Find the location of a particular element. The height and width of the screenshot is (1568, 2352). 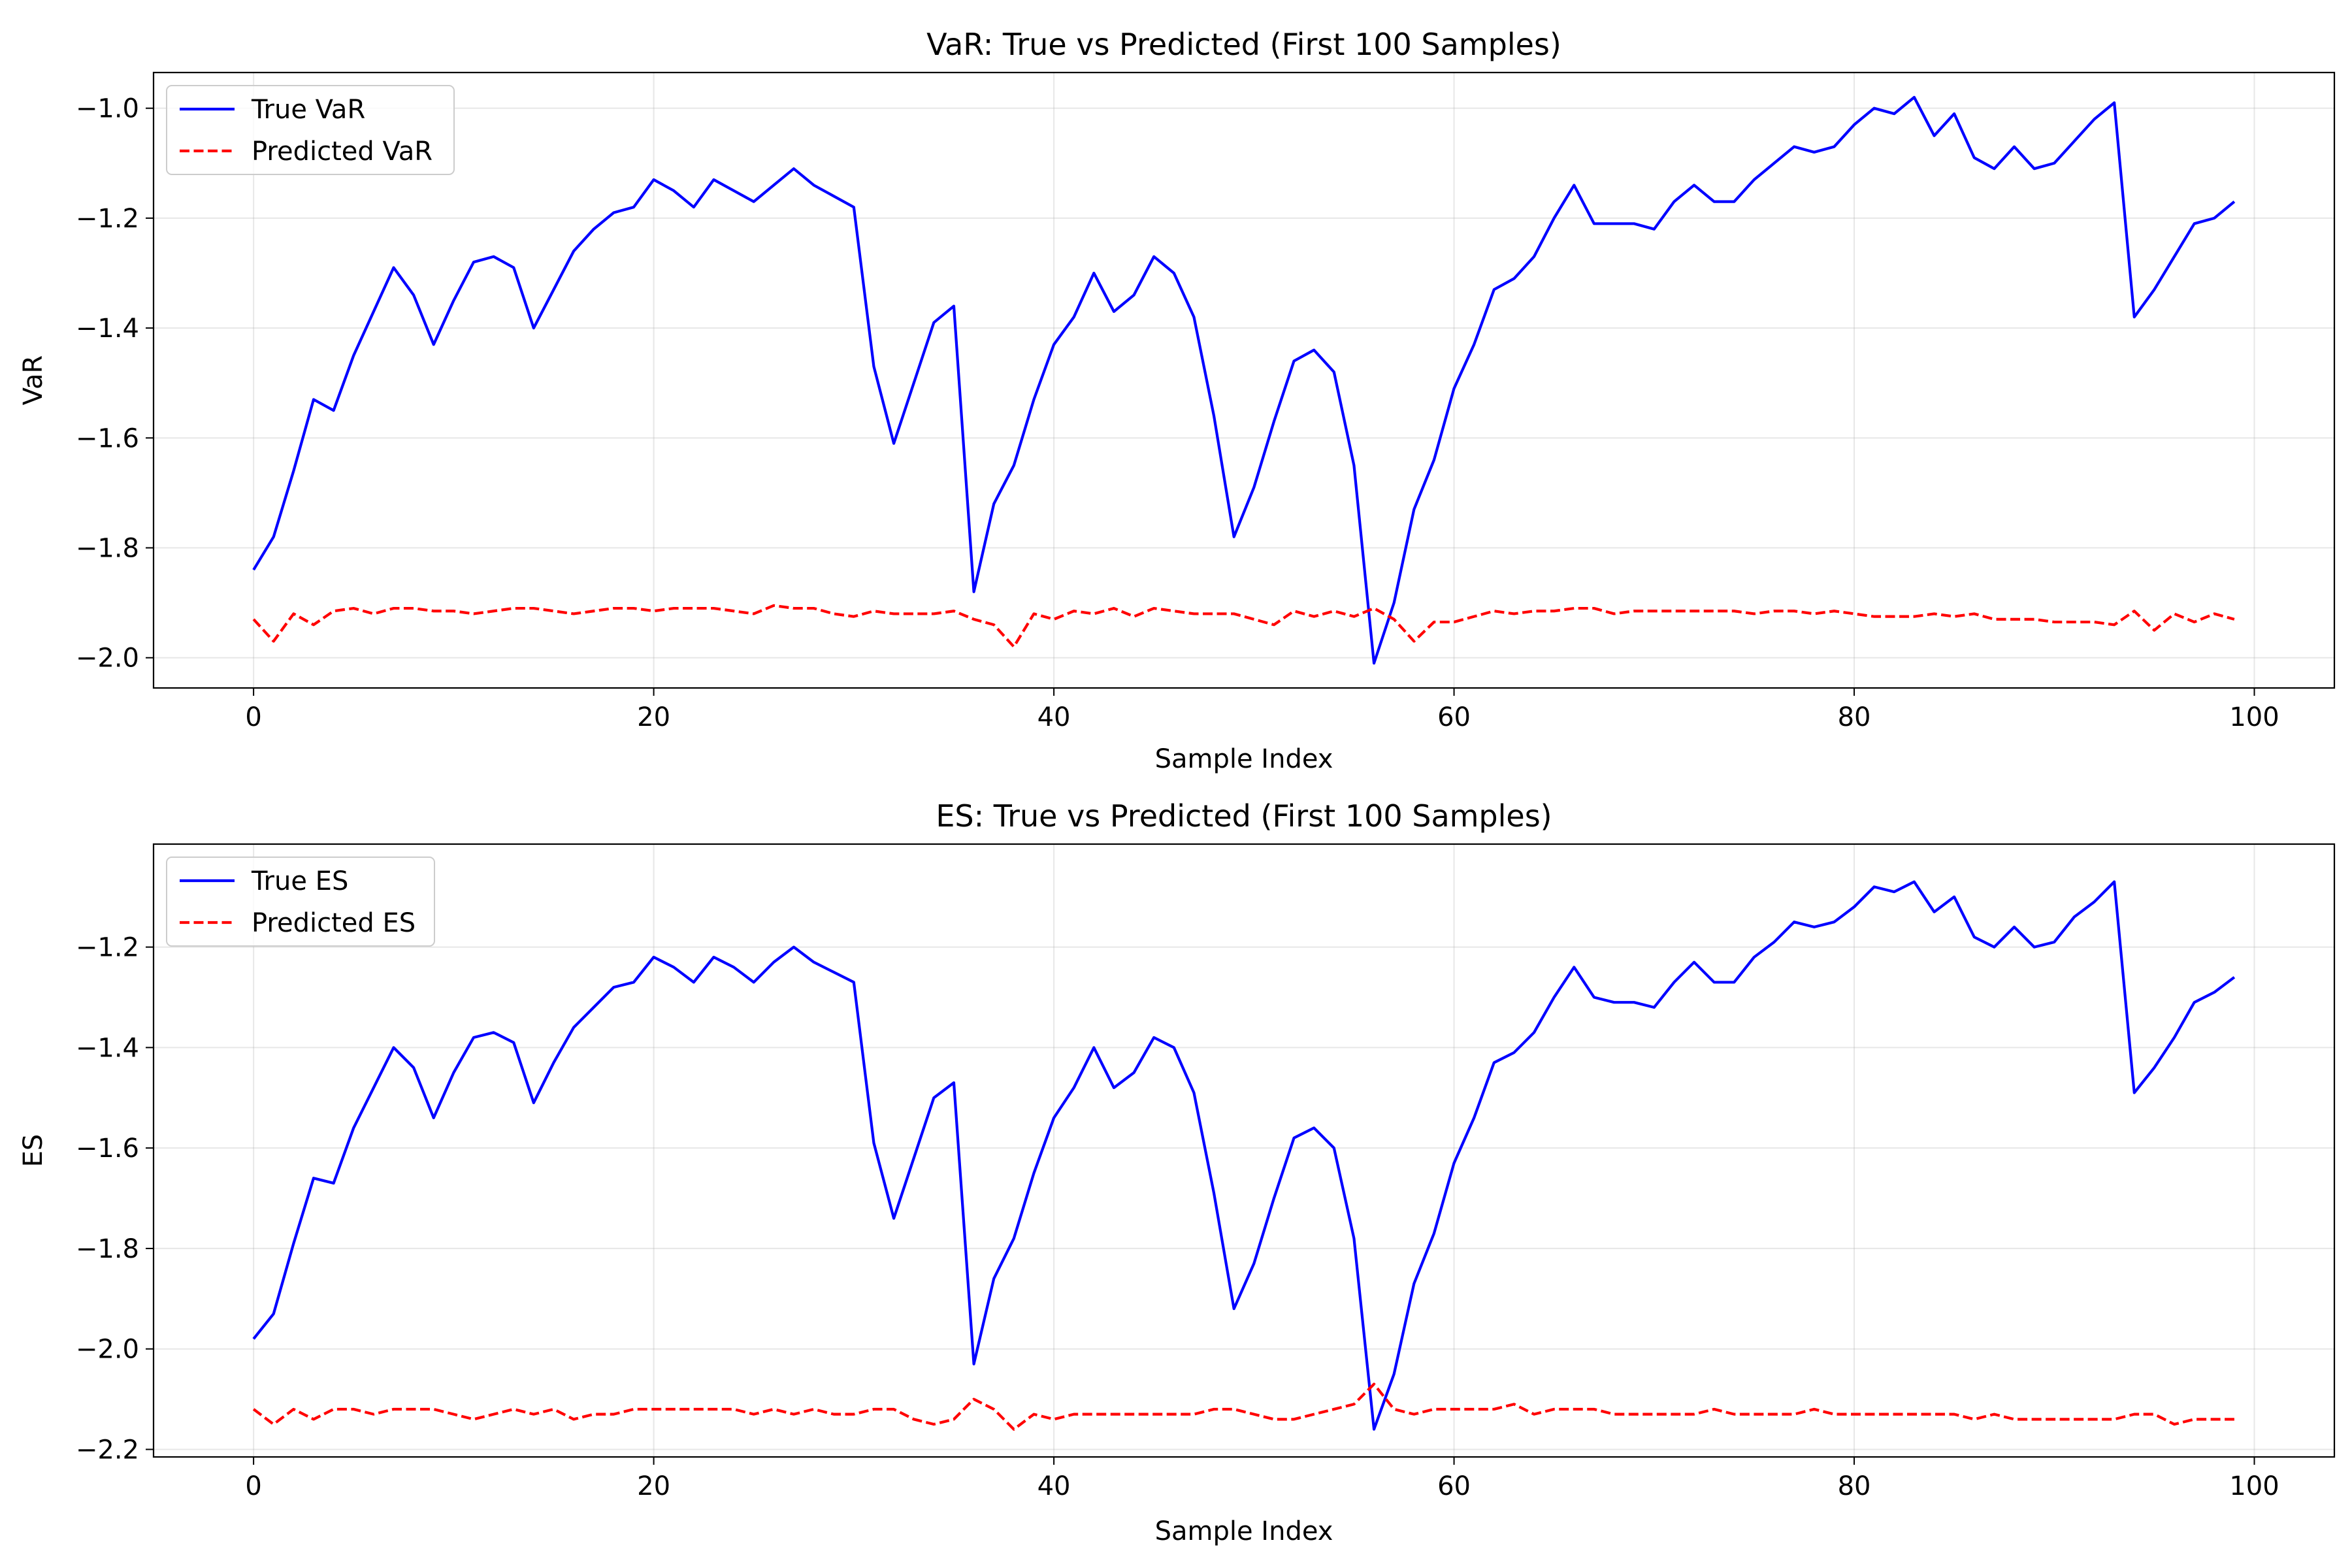

y-tick-label: −2.2 is located at coordinates (107, 1450).